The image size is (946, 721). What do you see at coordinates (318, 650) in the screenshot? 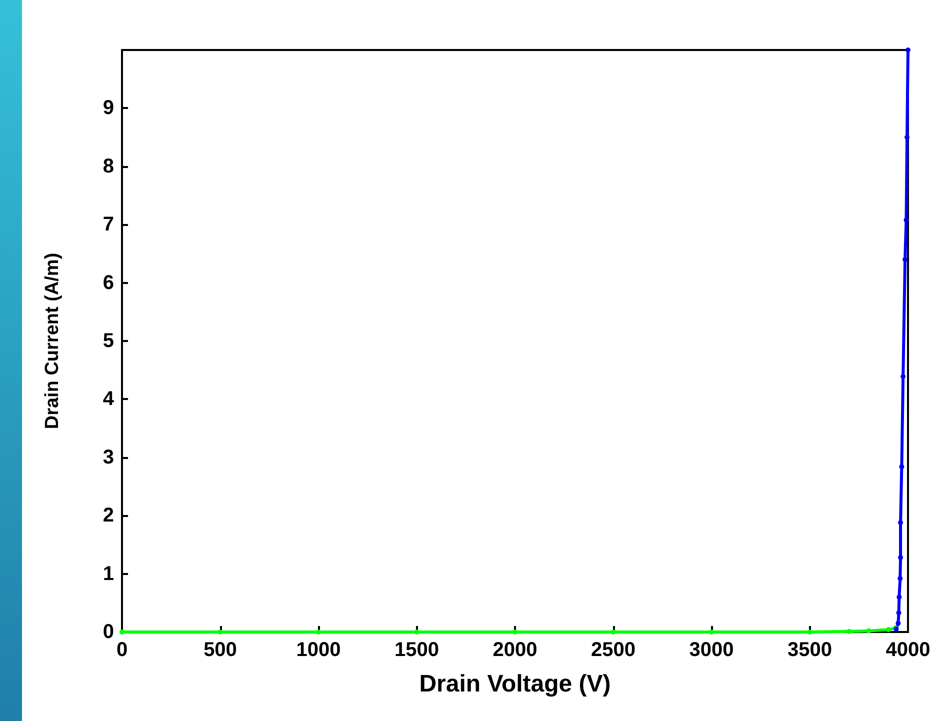
I see `x-tick-label: 1000` at bounding box center [318, 650].